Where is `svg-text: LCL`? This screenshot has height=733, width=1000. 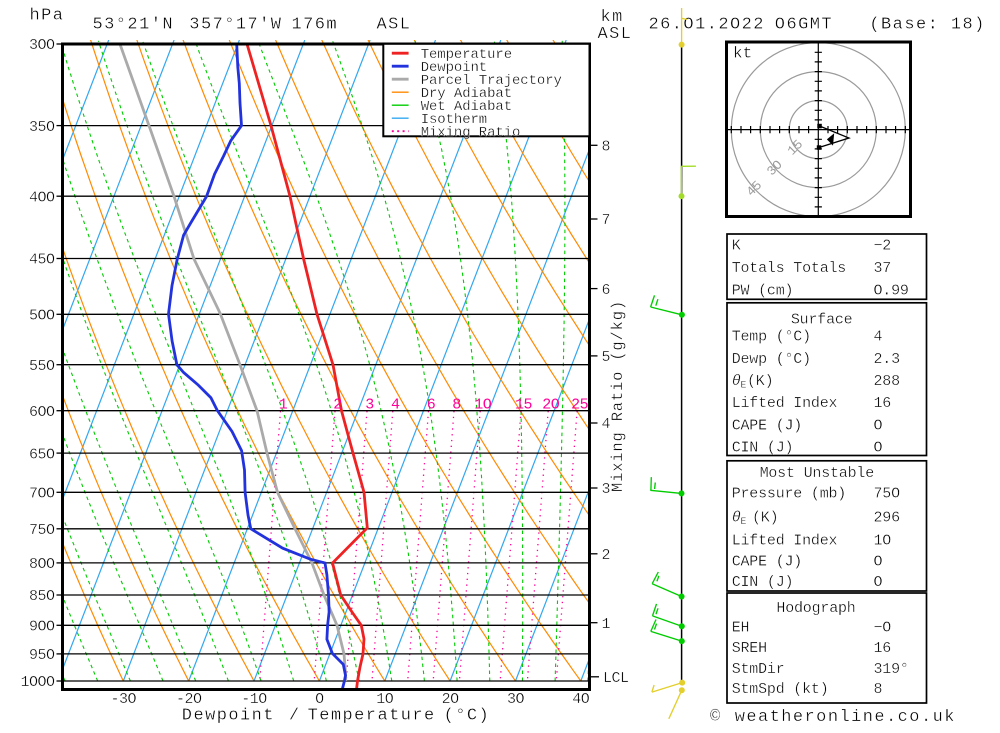 svg-text: LCL is located at coordinates (616, 678).